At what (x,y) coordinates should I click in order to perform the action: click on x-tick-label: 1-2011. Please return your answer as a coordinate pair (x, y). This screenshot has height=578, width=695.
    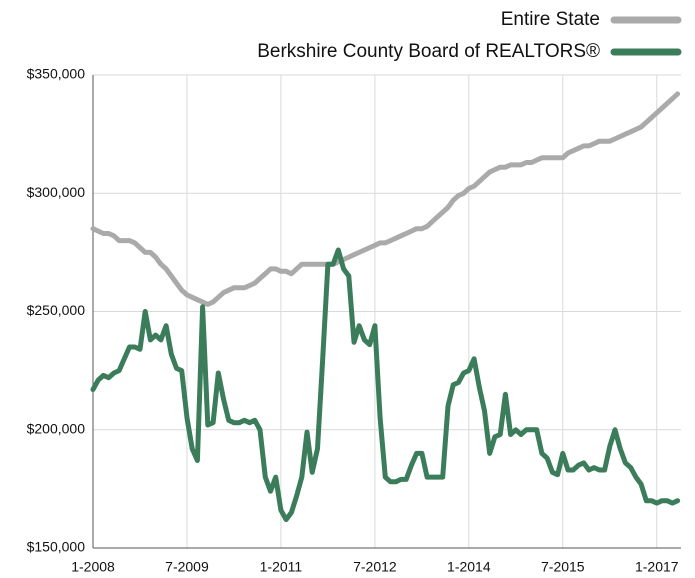
    Looking at the image, I should click on (281, 567).